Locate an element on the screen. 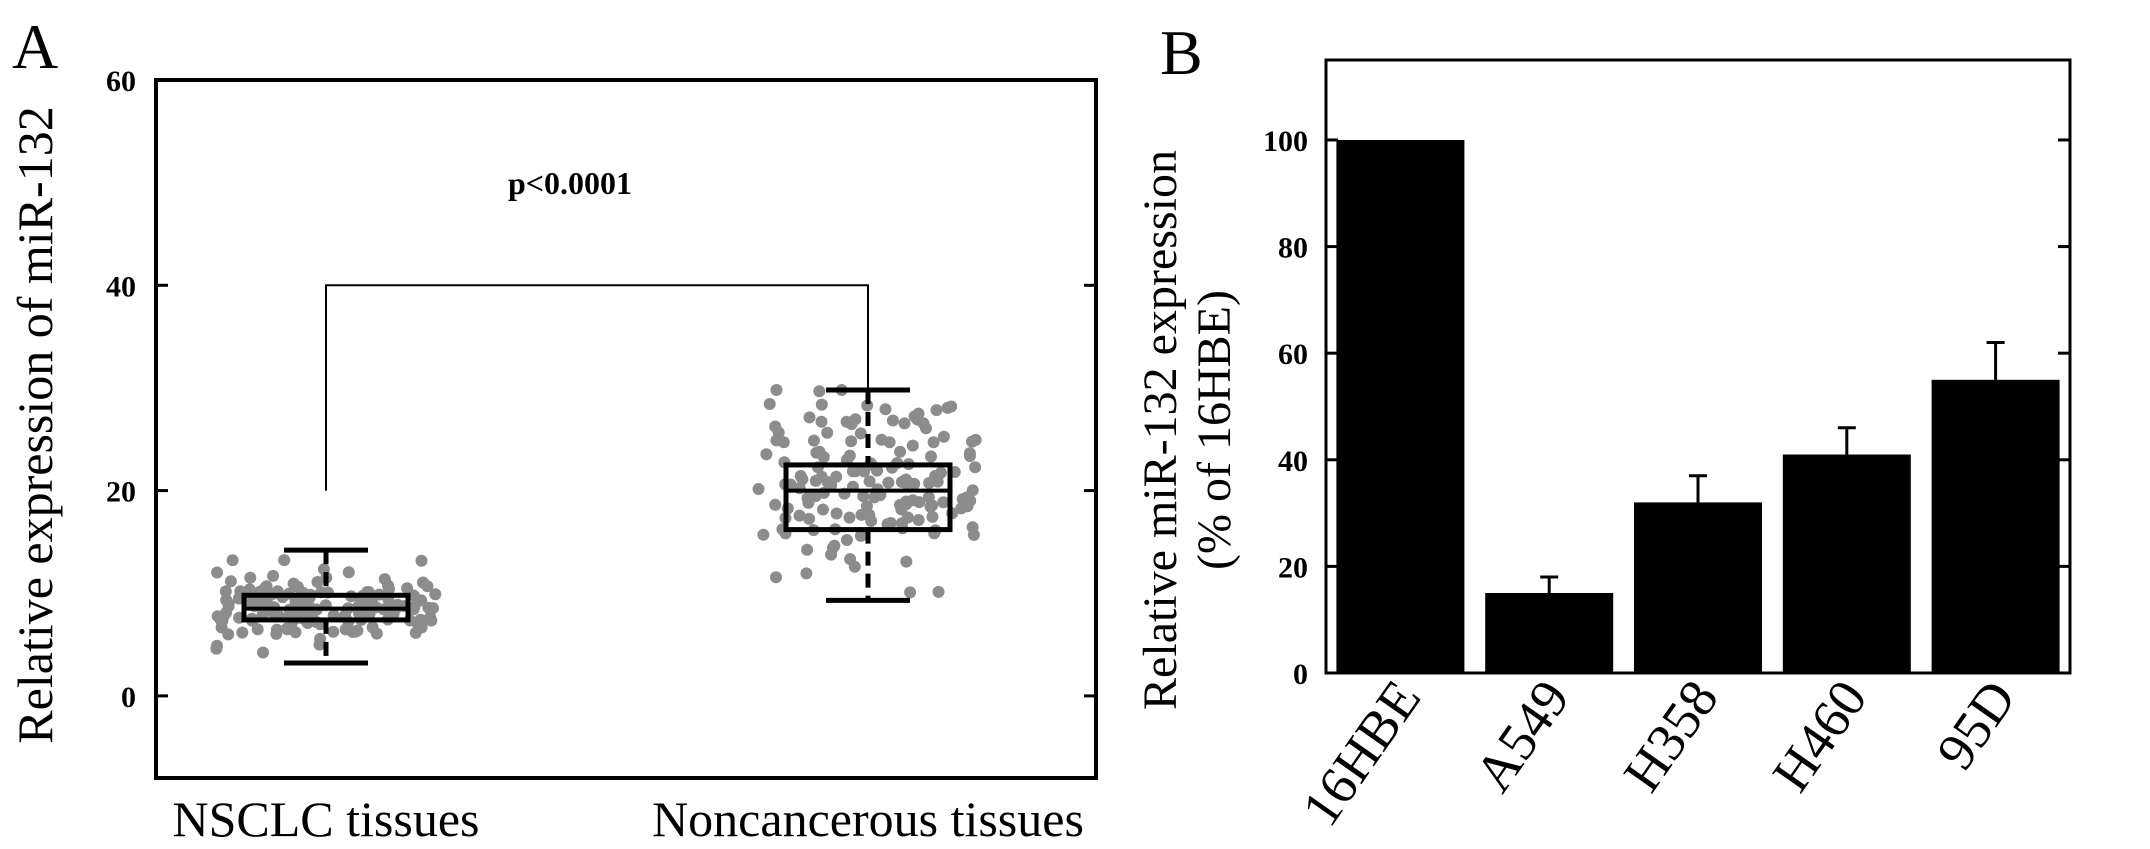 This screenshot has width=2150, height=849. boxplot-nsclc is located at coordinates (326, 606).